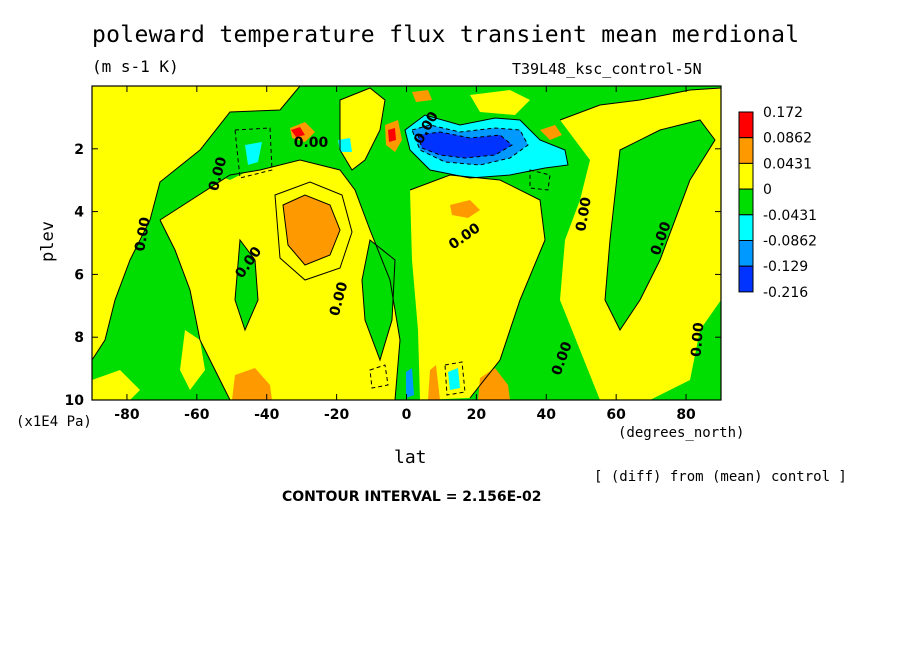 This screenshot has height=654, width=904. Describe the element at coordinates (267, 415) in the screenshot. I see `x-tick-label: -40` at that location.